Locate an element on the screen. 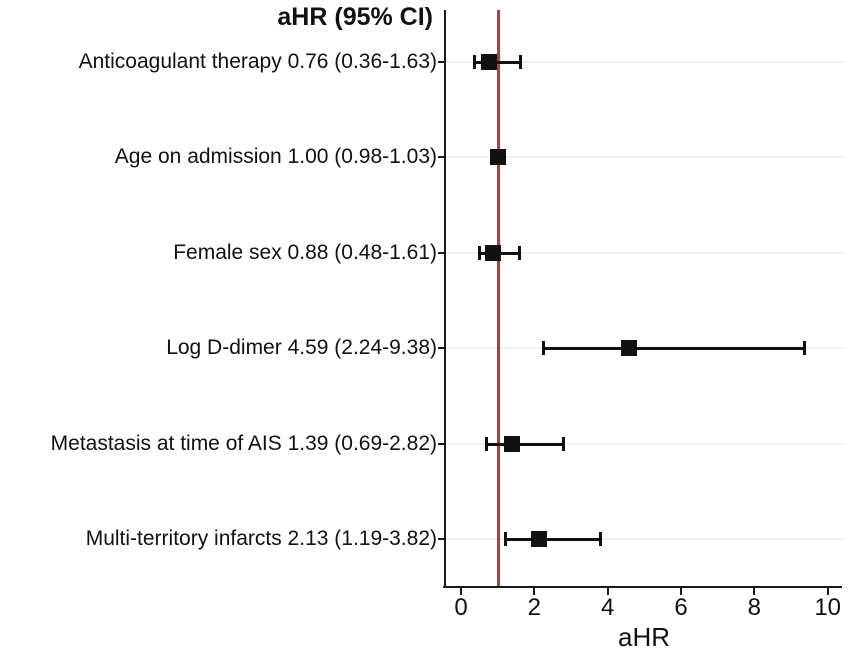  x-tick-label: 2 is located at coordinates (534, 607).